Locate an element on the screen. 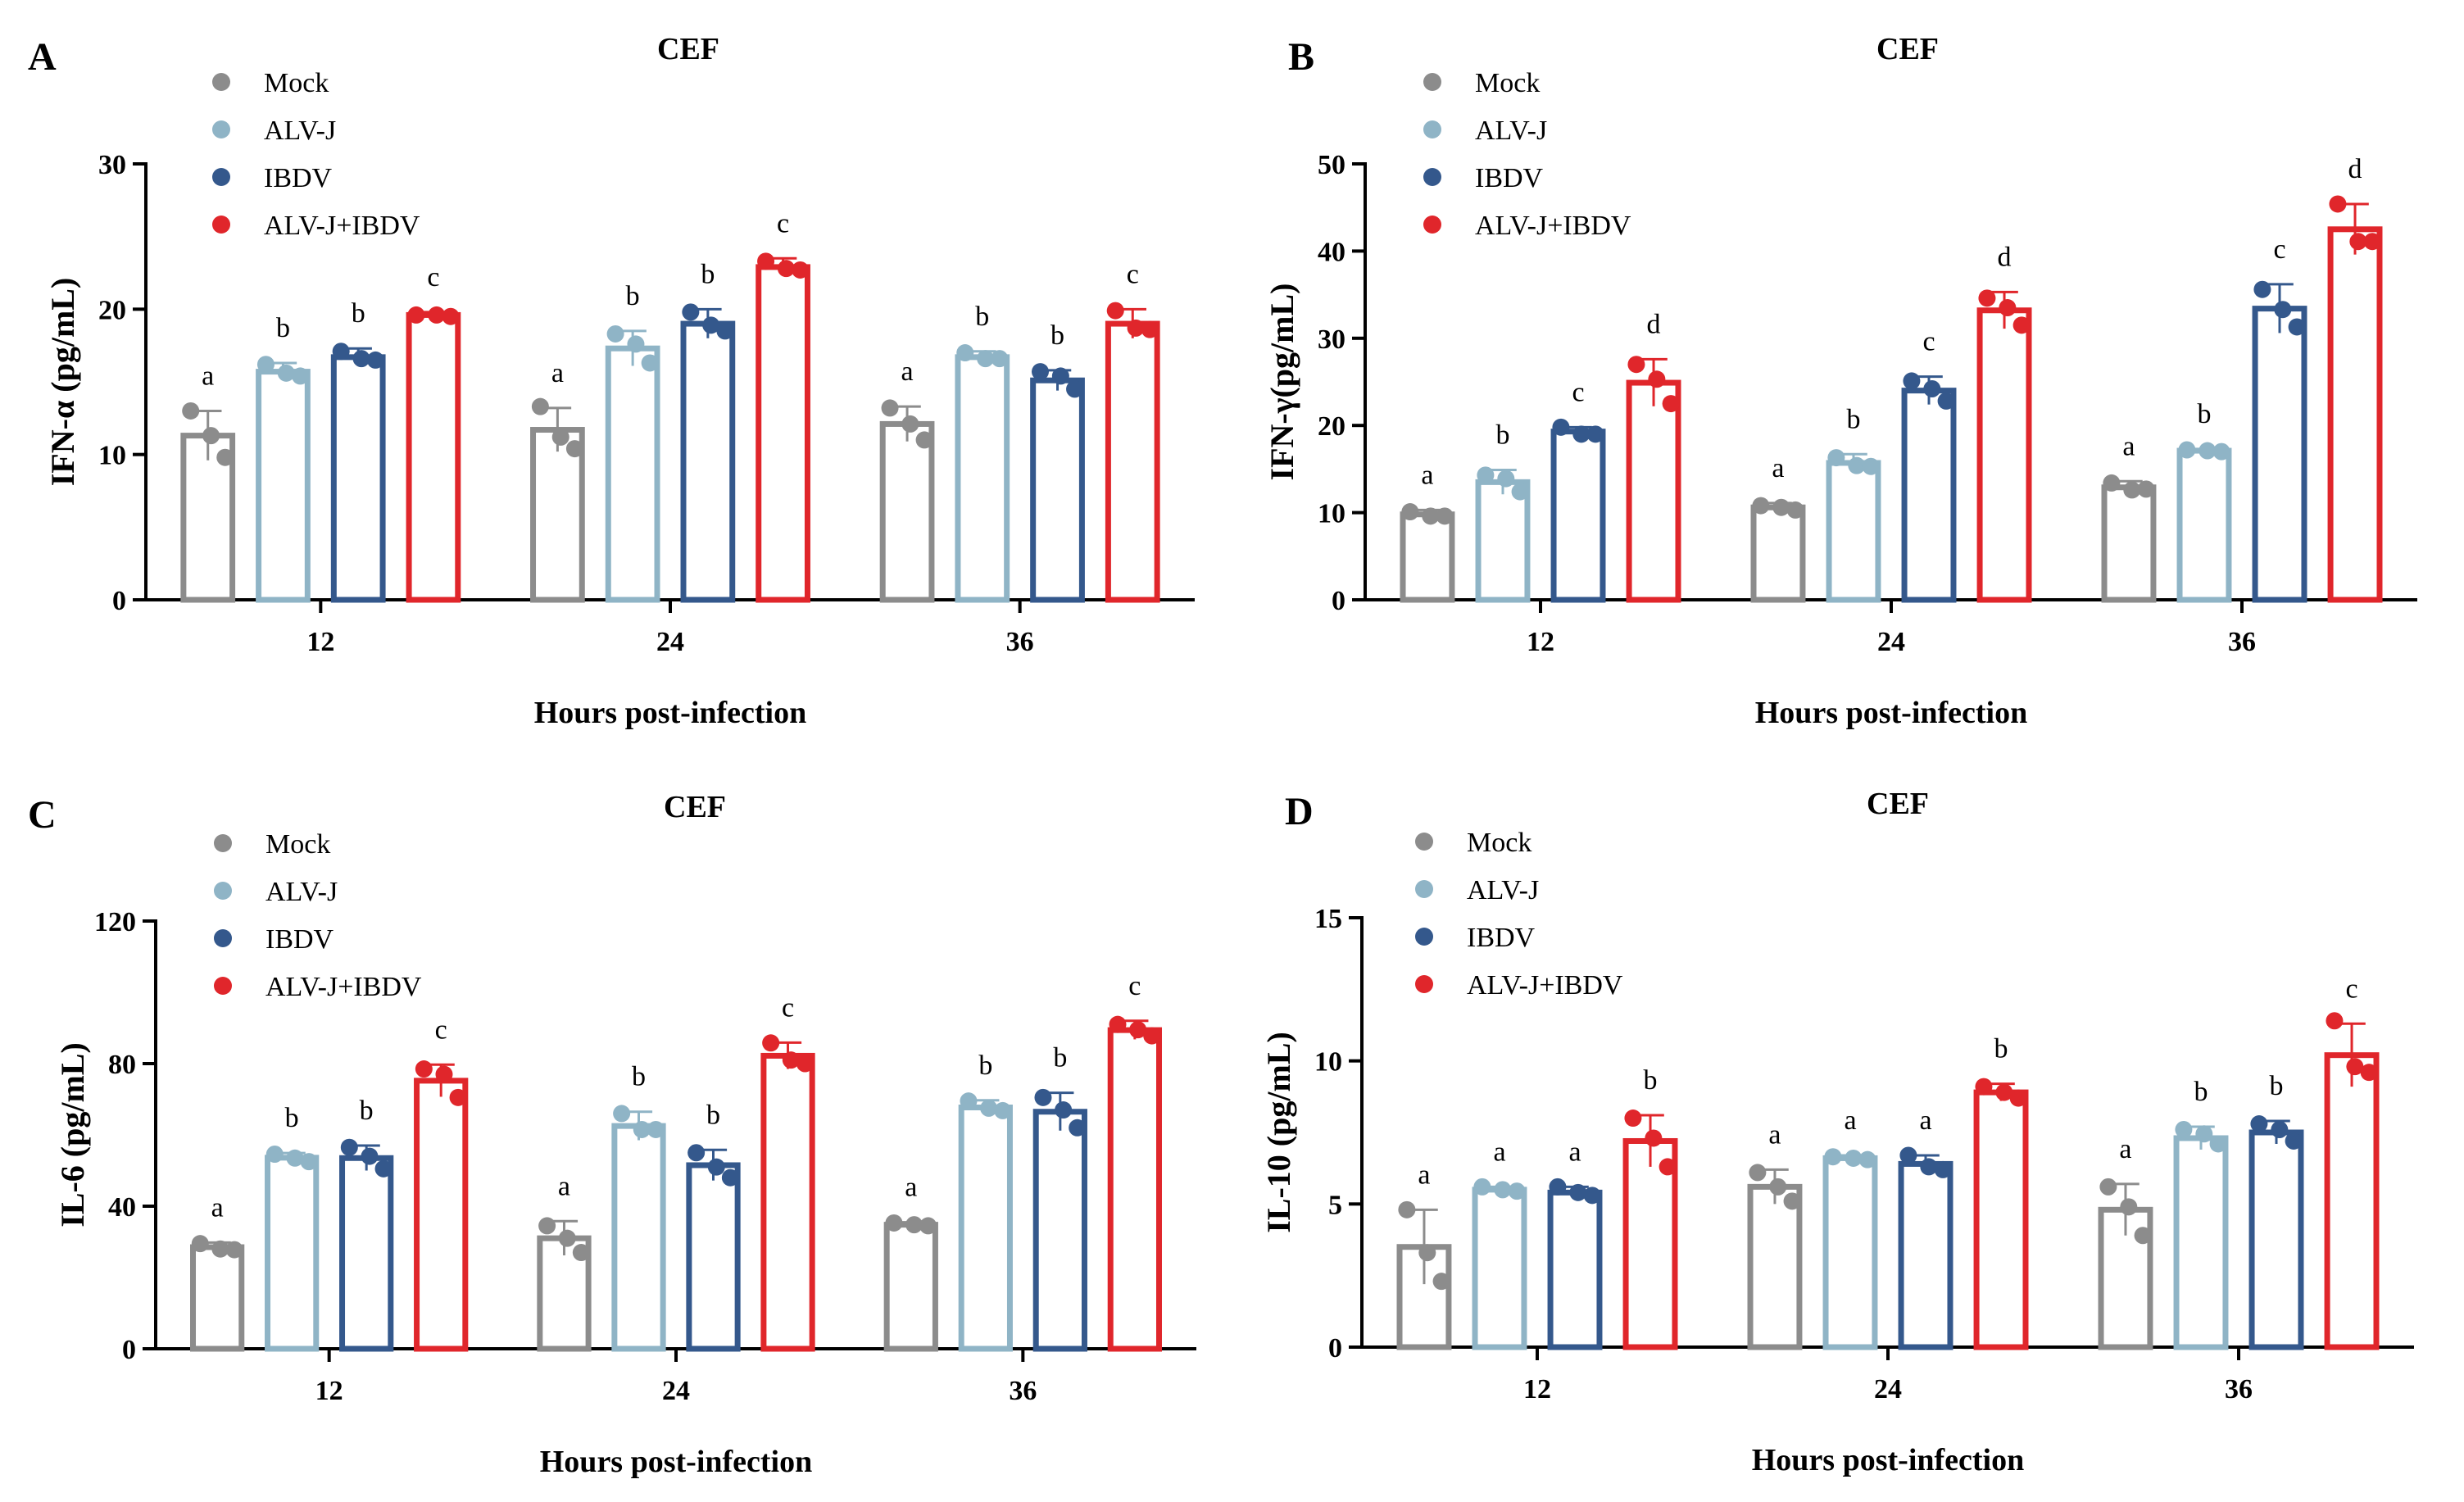 This screenshot has height=1502, width=2464. bar-alv-j-ibdv-24h is located at coordinates (787, 1202).